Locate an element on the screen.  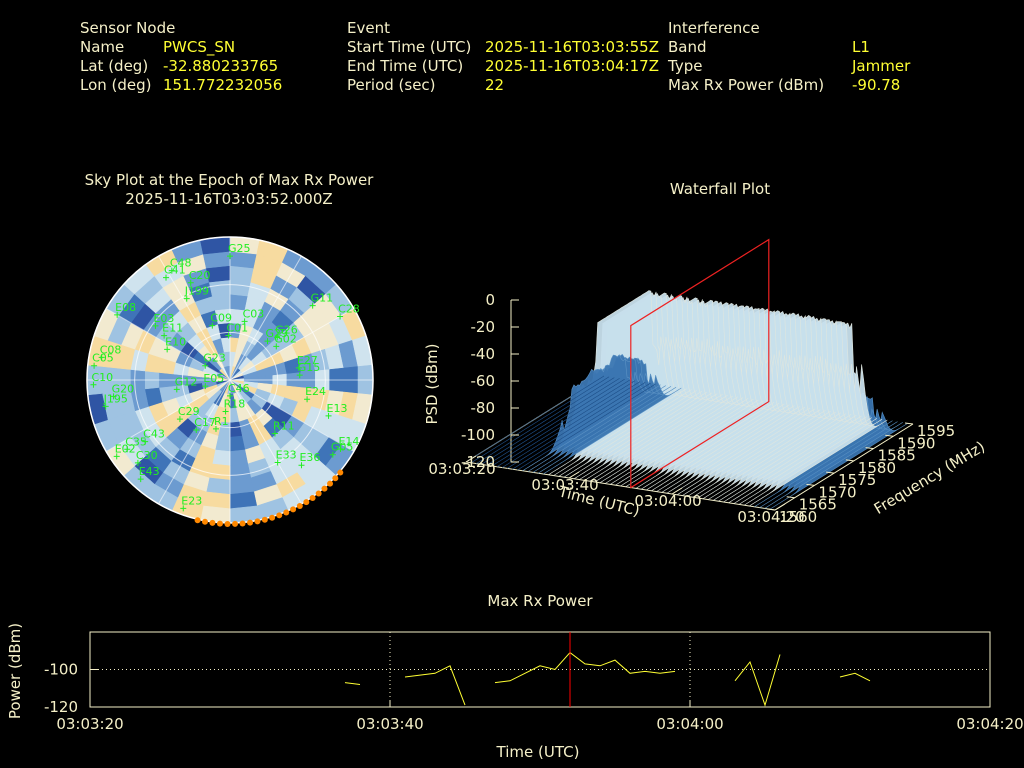
satellite-label: E02 is located at coordinates (125, 448).